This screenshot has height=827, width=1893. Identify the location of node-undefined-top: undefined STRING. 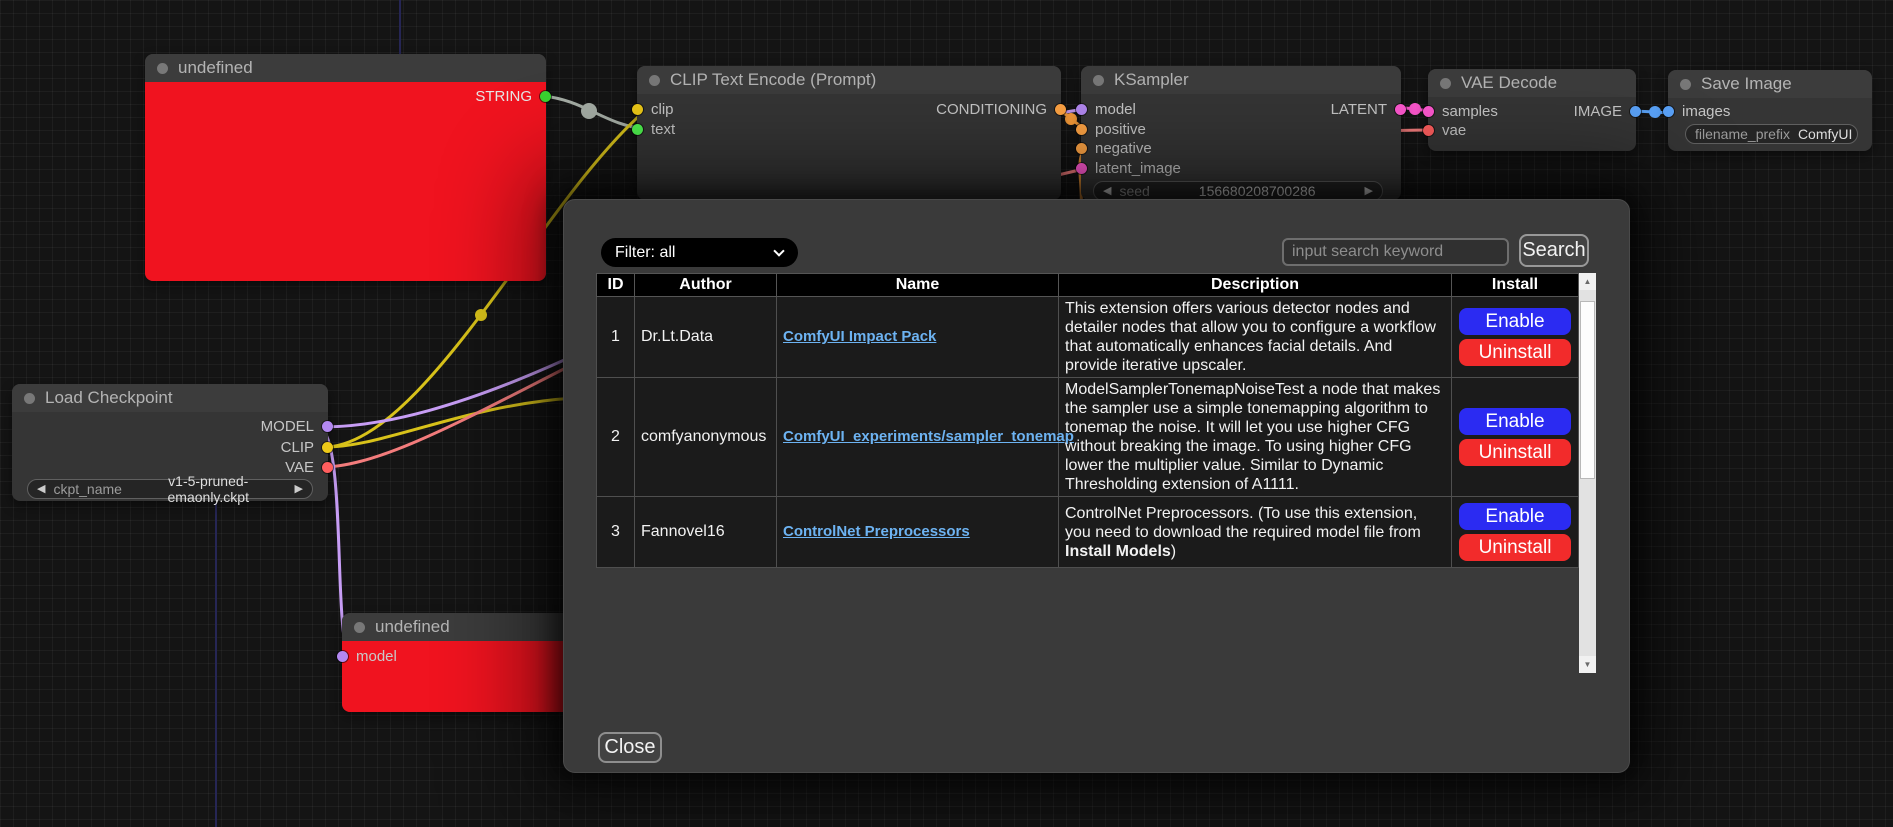
(348, 167).